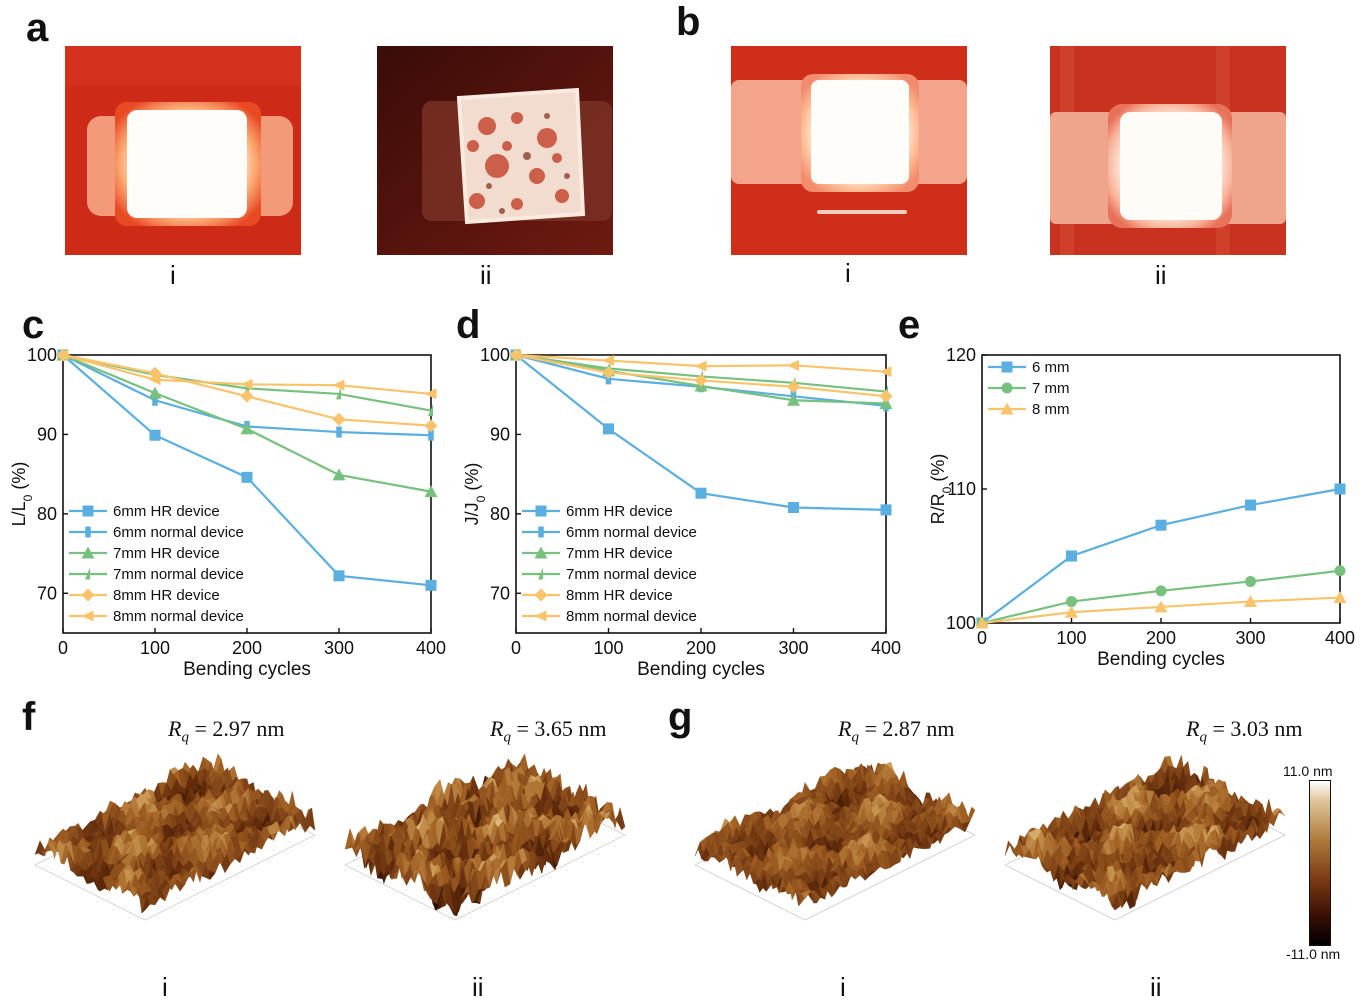 This screenshot has width=1361, height=1002. I want to click on x-tick-label: 400, so click(431, 648).